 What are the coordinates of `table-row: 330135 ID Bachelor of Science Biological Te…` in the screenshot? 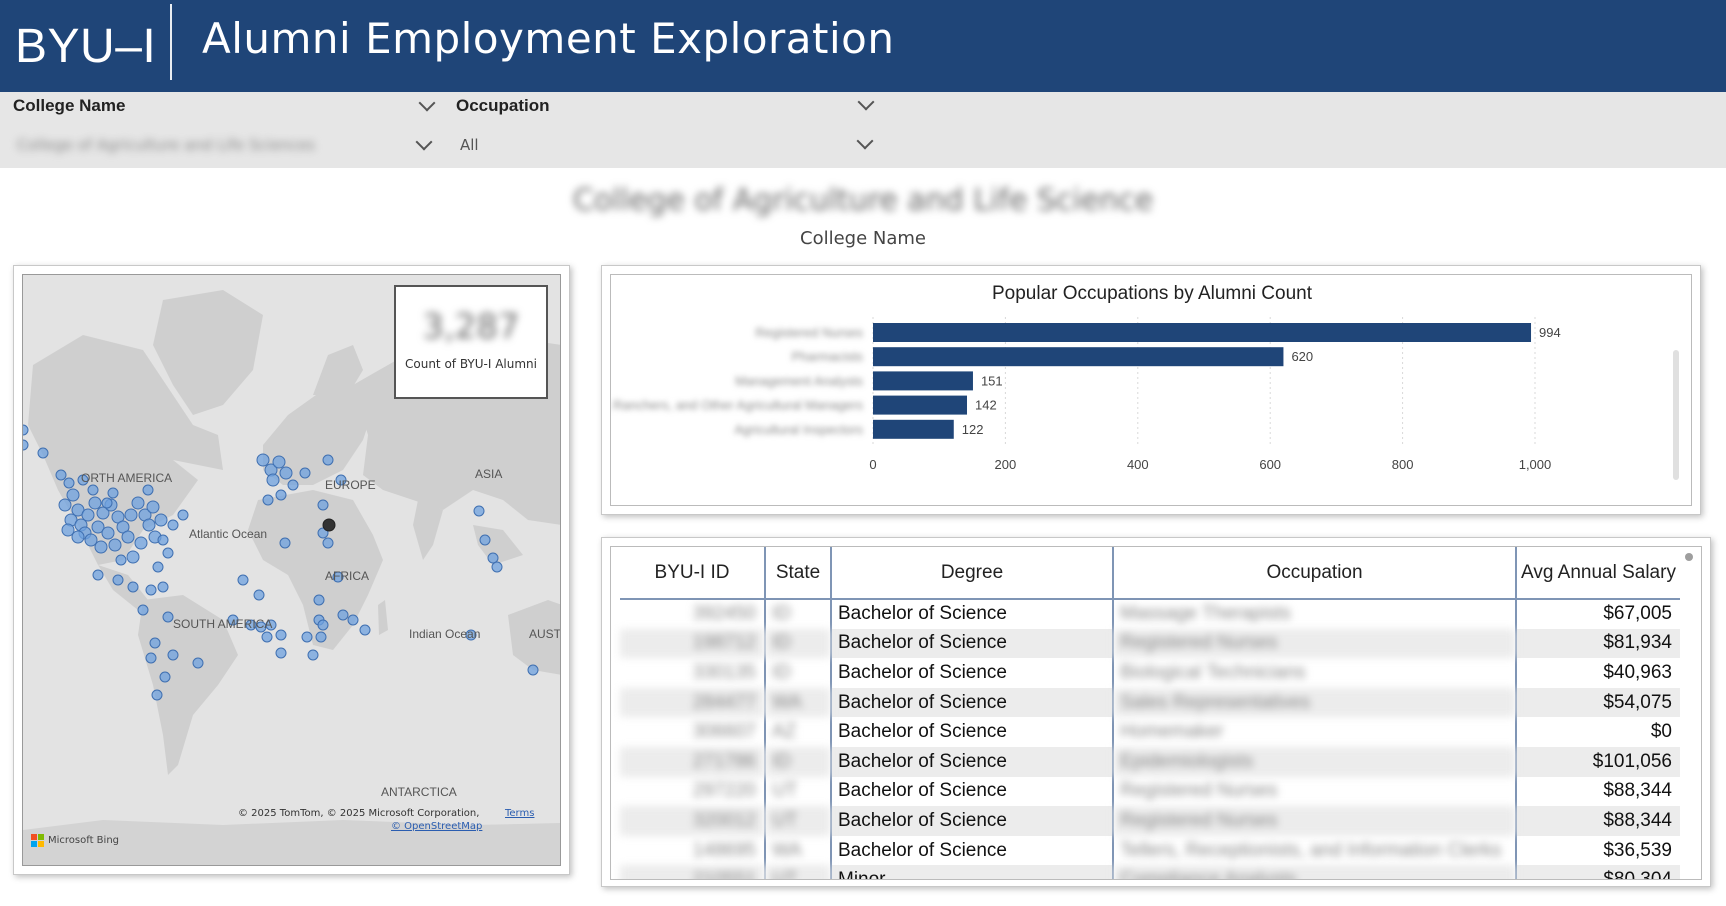 It's located at (1150, 673).